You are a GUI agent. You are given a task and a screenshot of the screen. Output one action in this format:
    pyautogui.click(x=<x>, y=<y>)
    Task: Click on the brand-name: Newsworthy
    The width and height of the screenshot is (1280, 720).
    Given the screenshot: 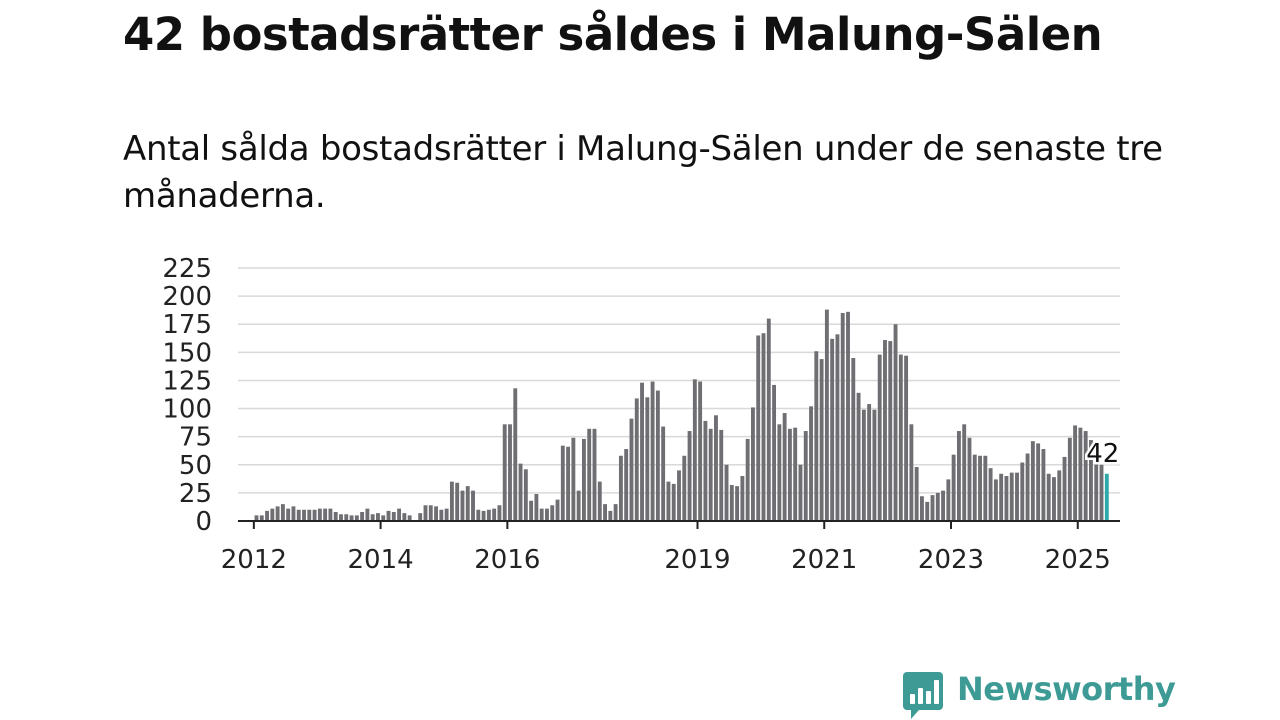 What is the action you would take?
    pyautogui.click(x=1066, y=689)
    